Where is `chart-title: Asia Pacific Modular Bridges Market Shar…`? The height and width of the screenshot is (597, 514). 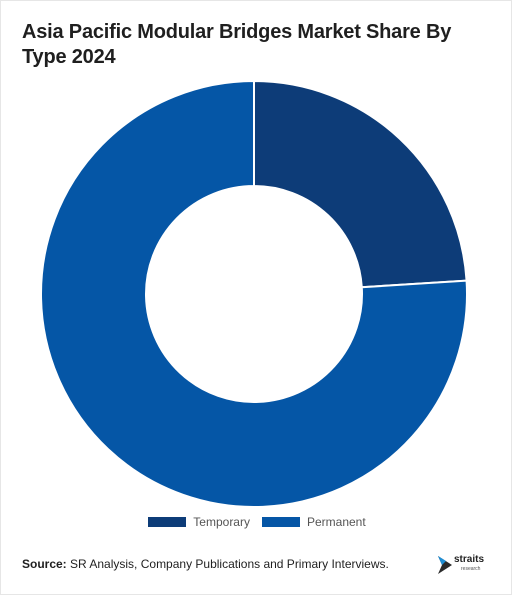 chart-title: Asia Pacific Modular Bridges Market Shar… is located at coordinates (237, 44).